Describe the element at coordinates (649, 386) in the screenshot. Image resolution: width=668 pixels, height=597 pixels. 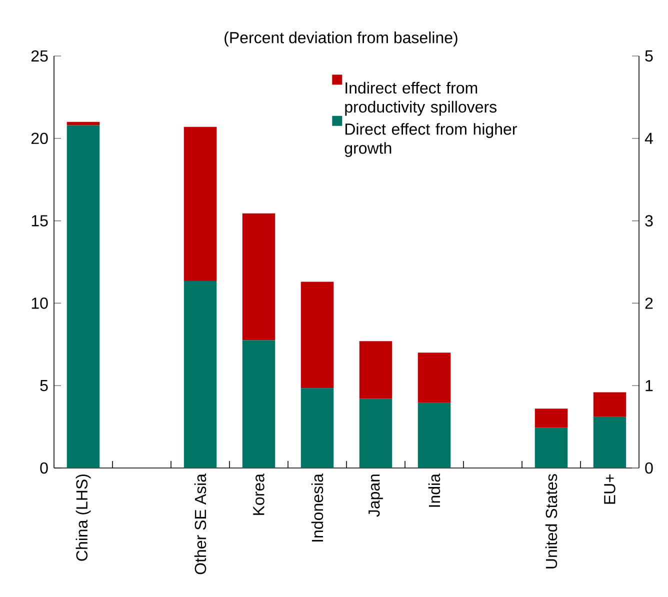
I see `y2-tick-label: 1` at that location.